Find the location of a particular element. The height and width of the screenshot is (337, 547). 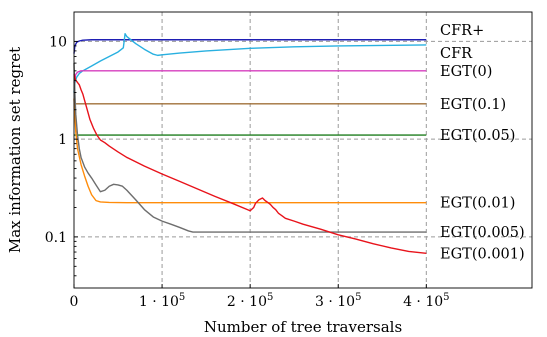

x-tick-base: 1 · 10 is located at coordinates (159, 302).